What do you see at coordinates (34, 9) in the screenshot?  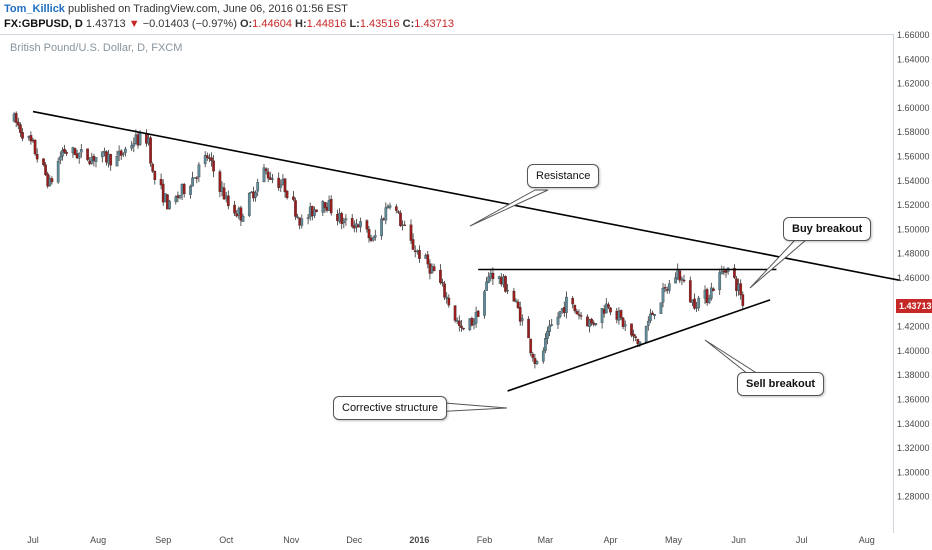 I see `author-link: Tom_Killick` at bounding box center [34, 9].